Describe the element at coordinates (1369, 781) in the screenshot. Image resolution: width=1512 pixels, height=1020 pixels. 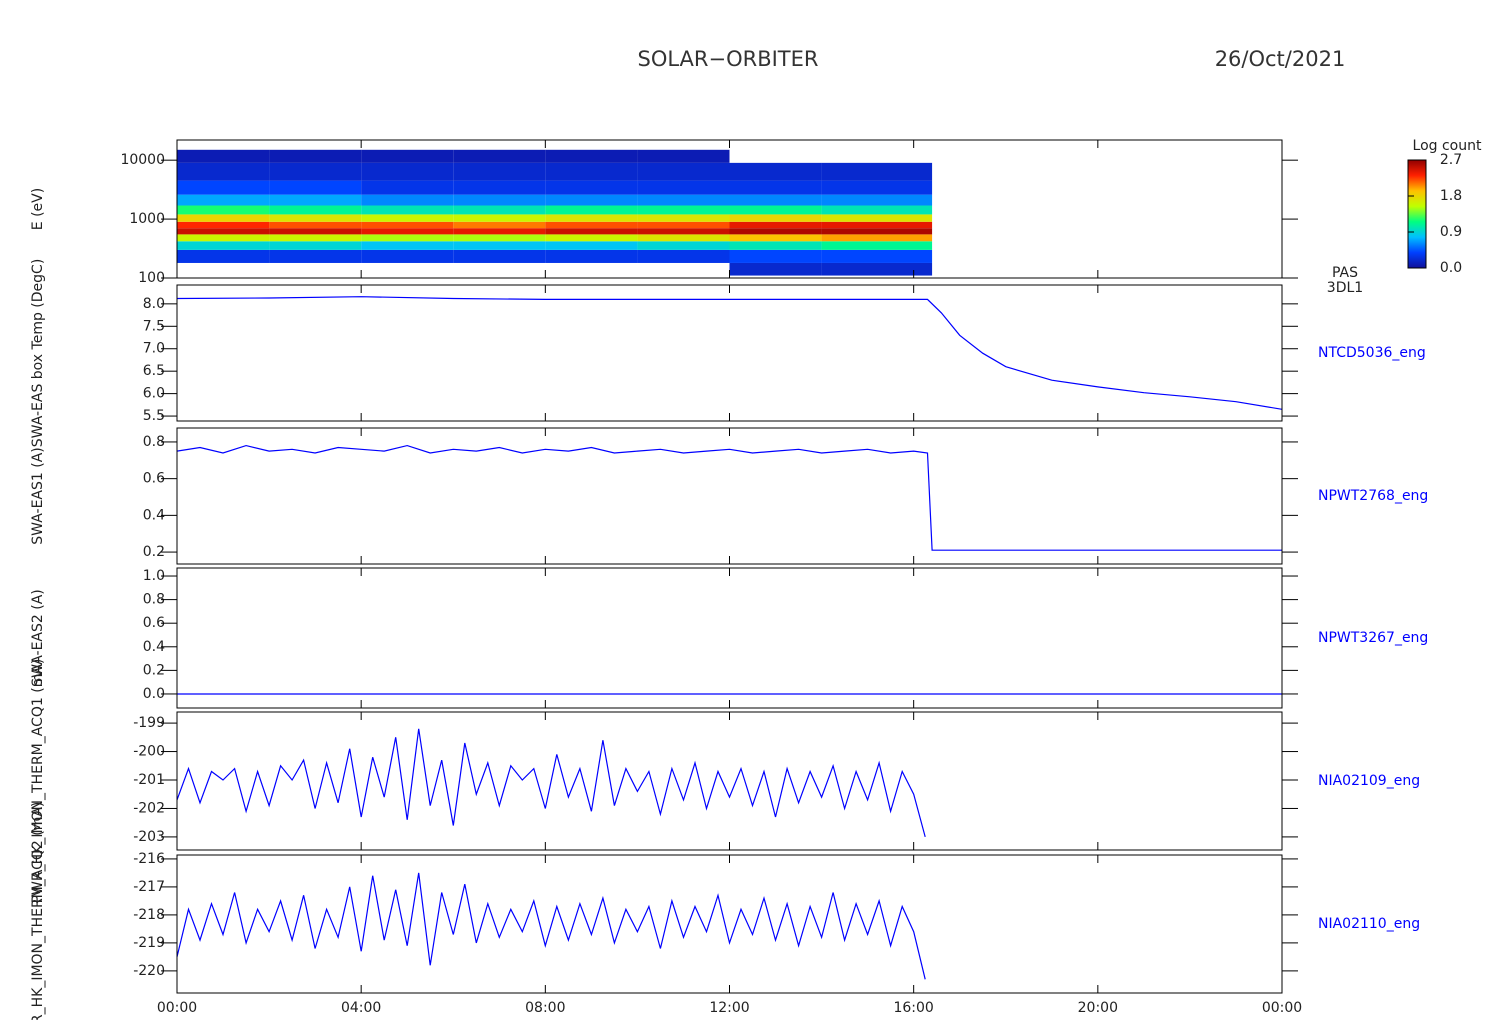
I see `series-name: NIA02109_eng` at that location.